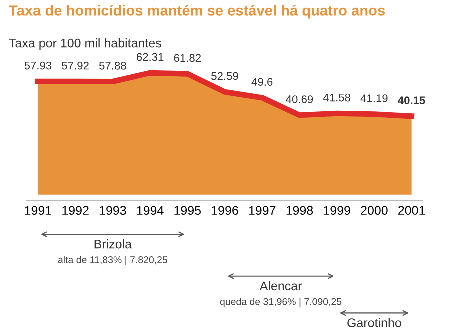  What do you see at coordinates (75, 211) in the screenshot?
I see `x-tick-label: 1992` at bounding box center [75, 211].